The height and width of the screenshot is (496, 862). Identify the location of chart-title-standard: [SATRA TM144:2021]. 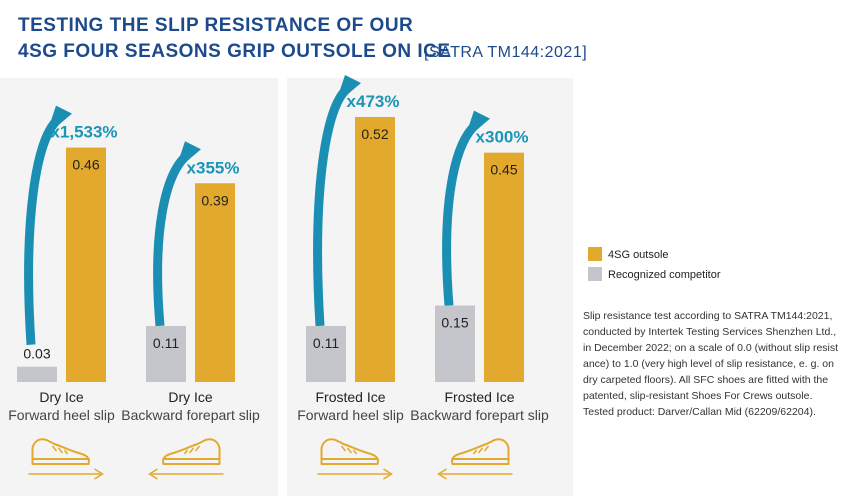
(505, 52).